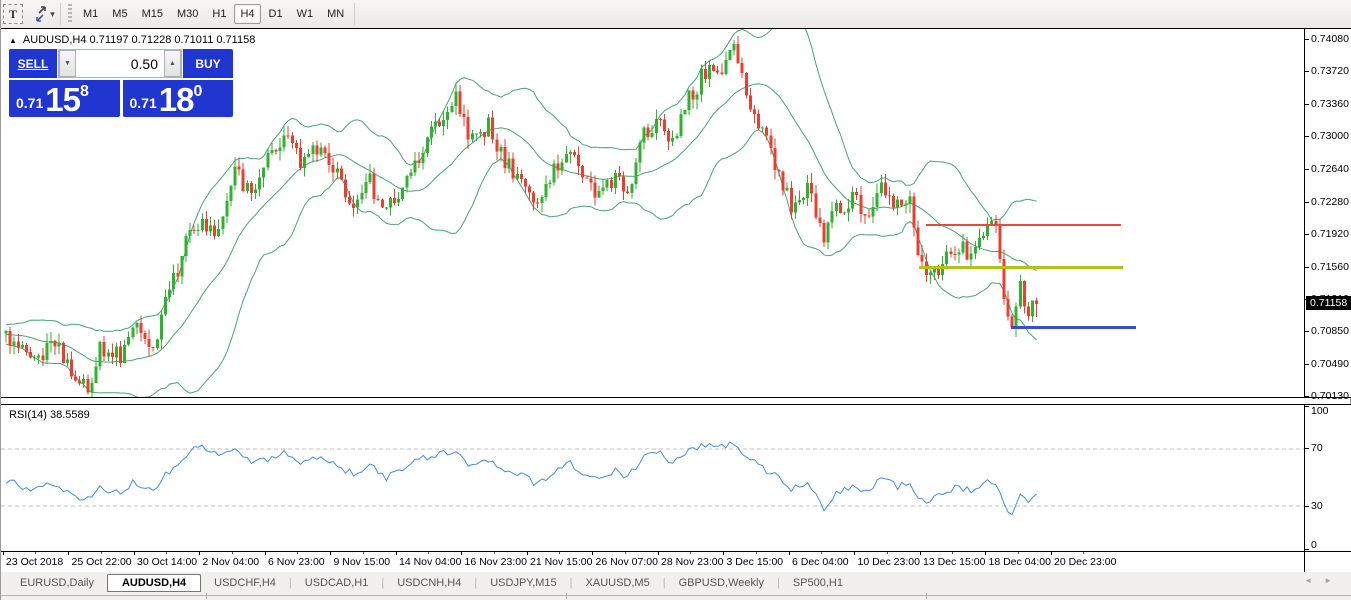 The image size is (1351, 600). I want to click on chart-tab-usdcad: USDCAD,H1, so click(336, 583).